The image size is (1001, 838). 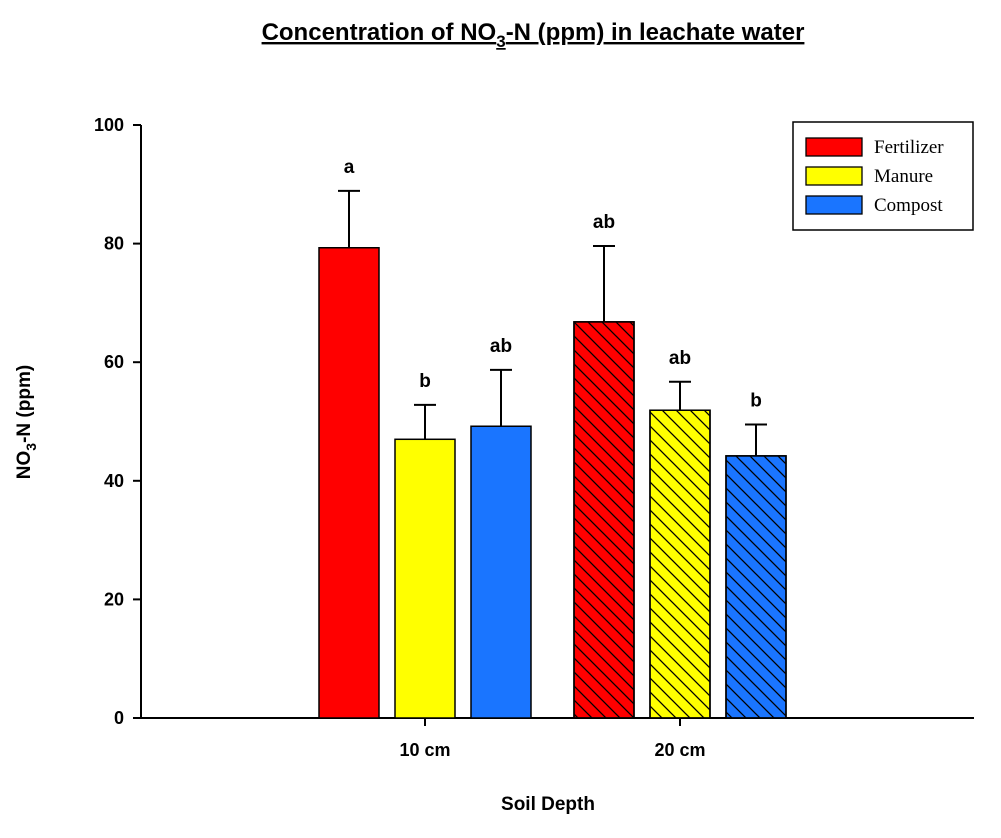 I want to click on chart-title-main: Concentration of NO, so click(x=379, y=32).